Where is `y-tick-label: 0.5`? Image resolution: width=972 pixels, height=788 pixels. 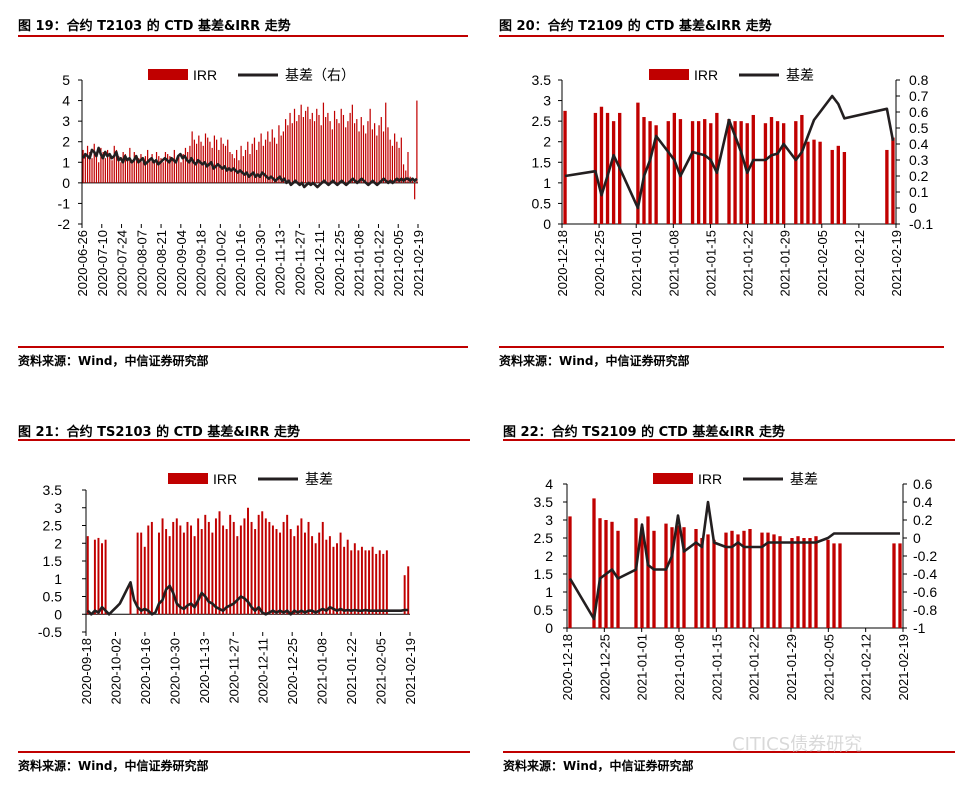
y-tick-label: 0.5 is located at coordinates (53, 597).